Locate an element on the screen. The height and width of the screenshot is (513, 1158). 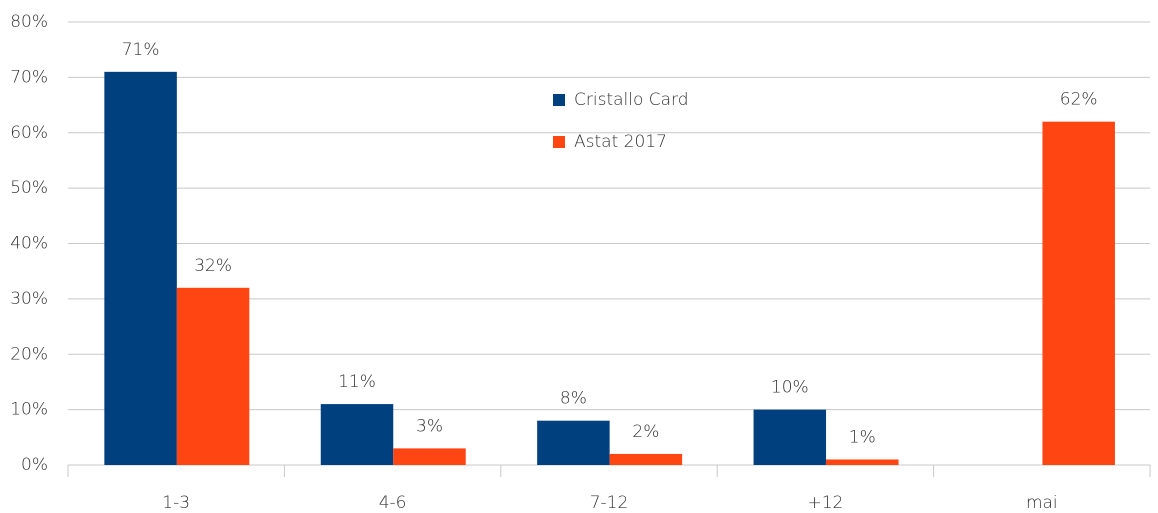
x-tick-label: 1-3 is located at coordinates (176, 503).